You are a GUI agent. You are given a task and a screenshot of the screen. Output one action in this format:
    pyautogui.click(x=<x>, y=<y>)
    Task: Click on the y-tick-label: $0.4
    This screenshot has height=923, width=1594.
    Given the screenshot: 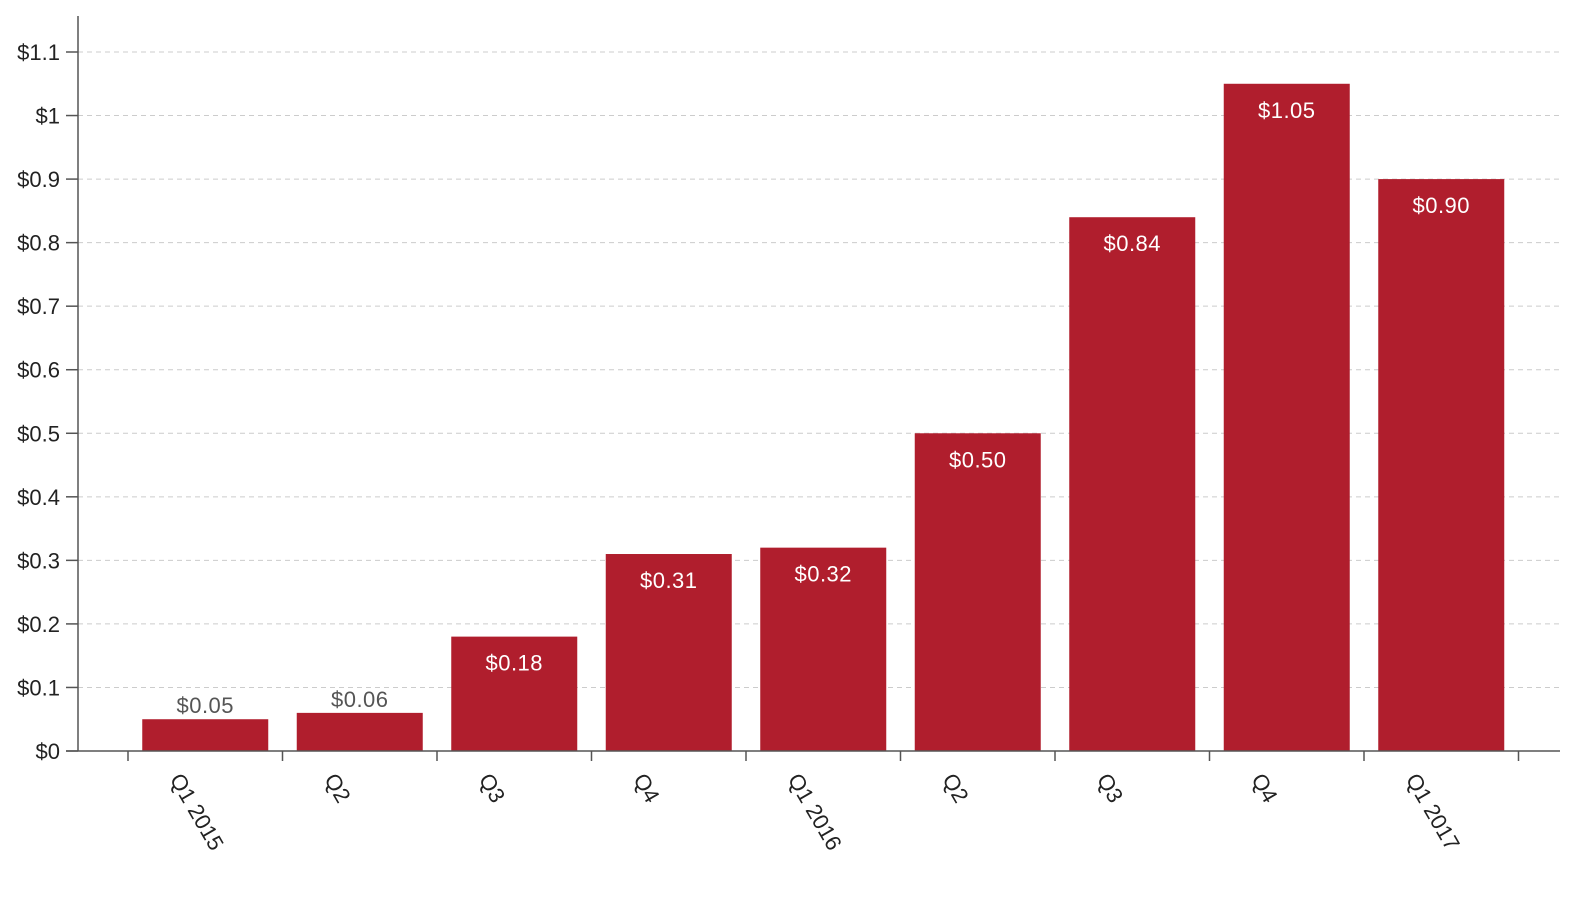 What is the action you would take?
    pyautogui.click(x=38, y=497)
    